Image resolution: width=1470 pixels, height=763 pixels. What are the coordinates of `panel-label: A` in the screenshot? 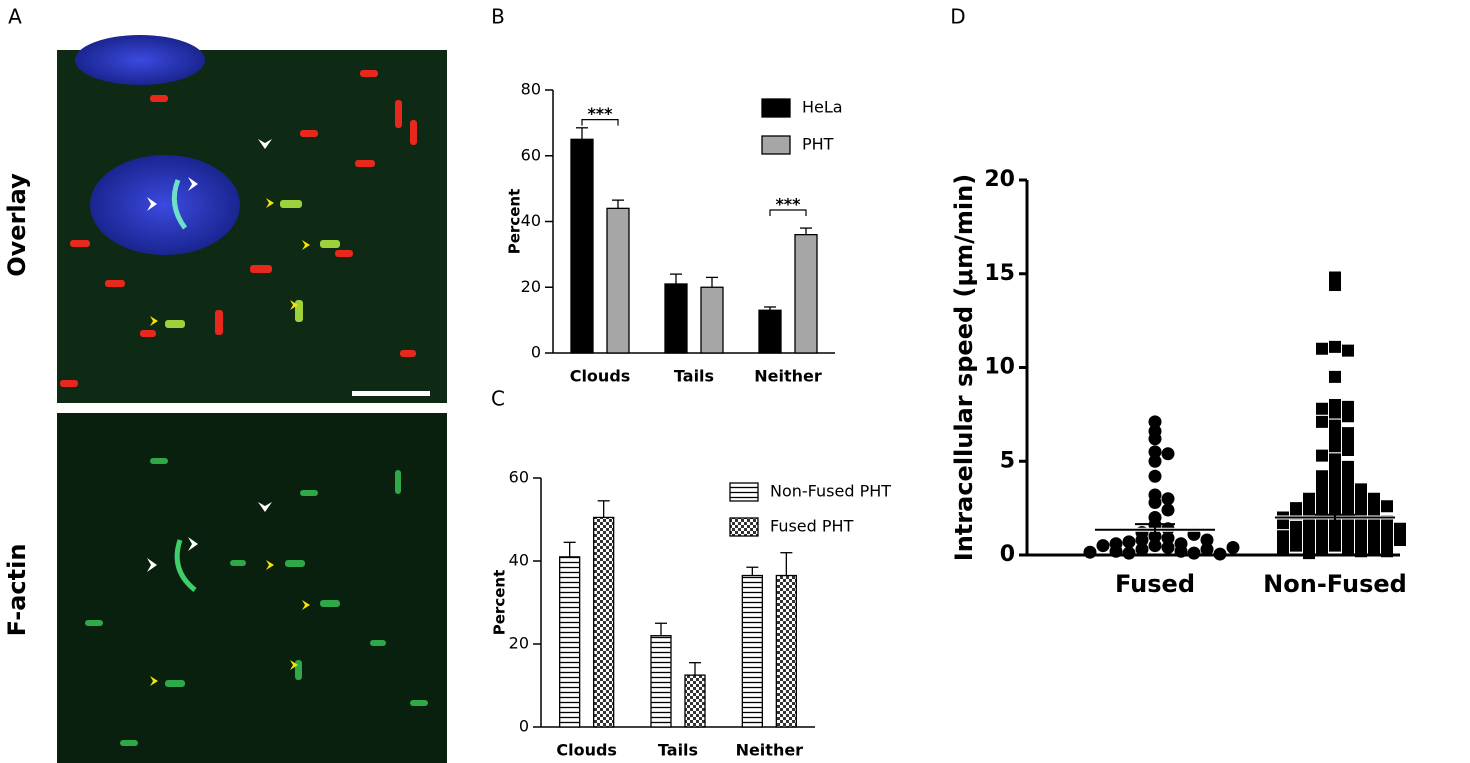 It's located at (15, 17).